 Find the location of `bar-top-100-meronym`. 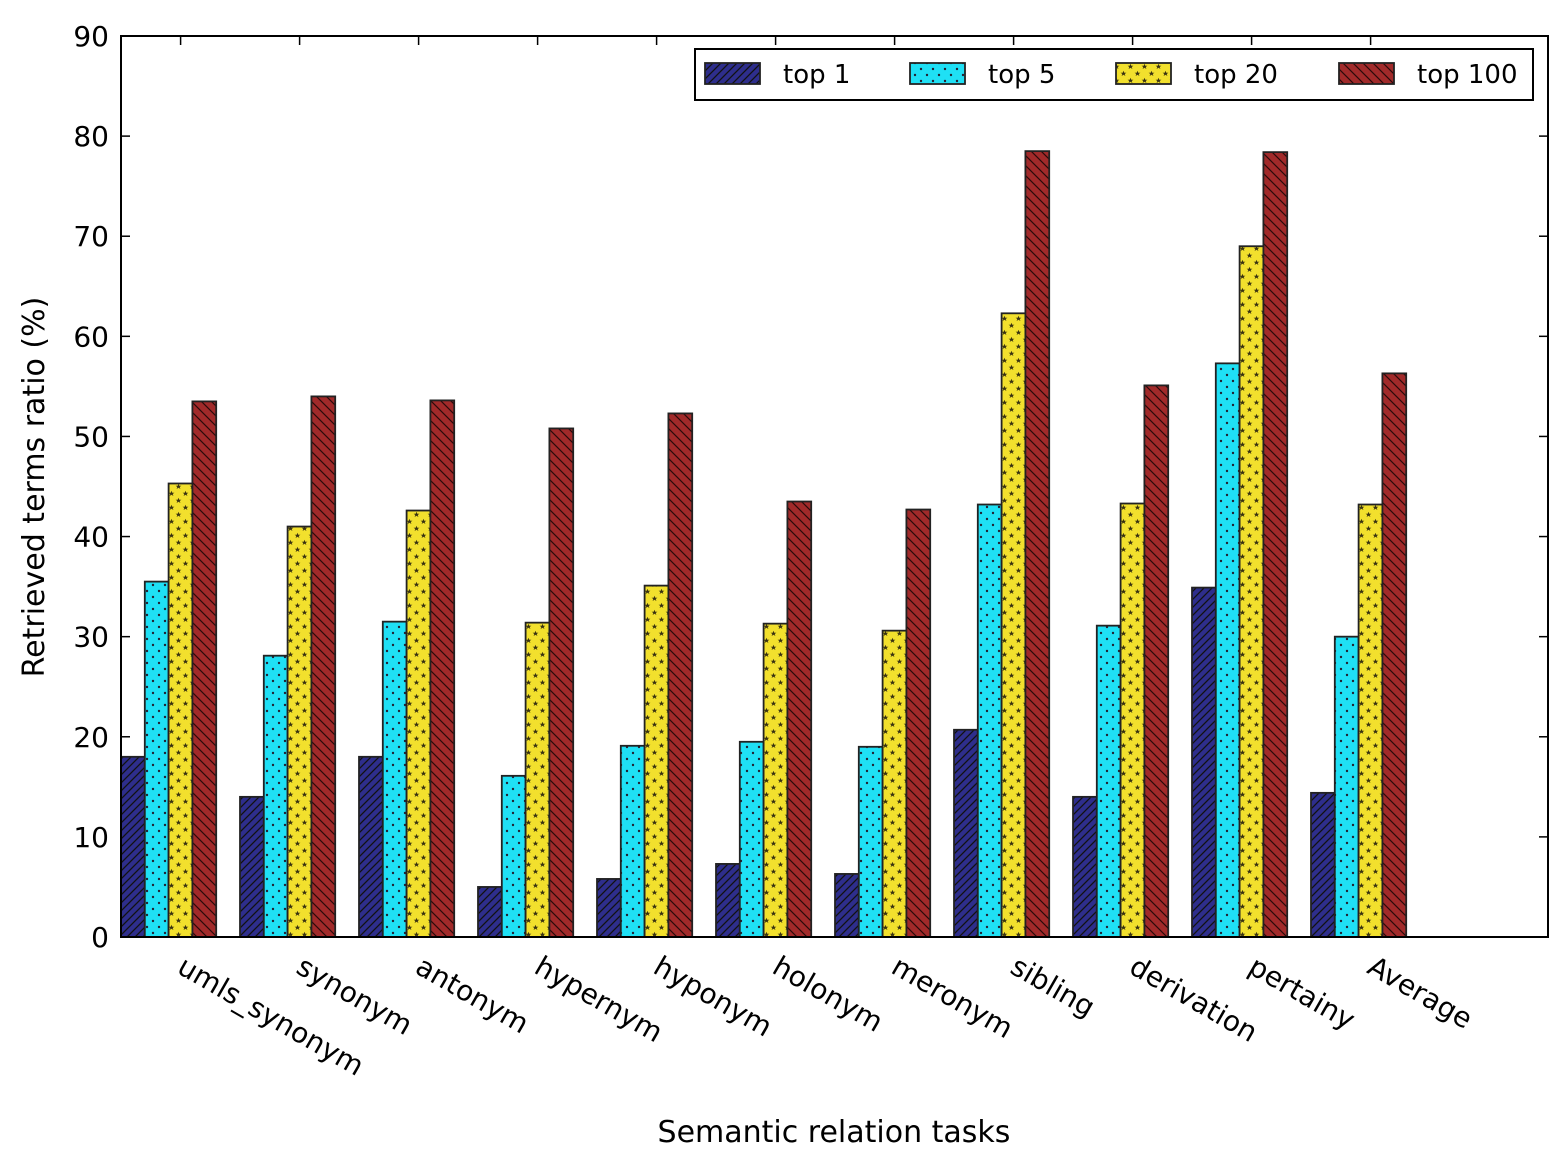

bar-top-100-meronym is located at coordinates (918, 723).